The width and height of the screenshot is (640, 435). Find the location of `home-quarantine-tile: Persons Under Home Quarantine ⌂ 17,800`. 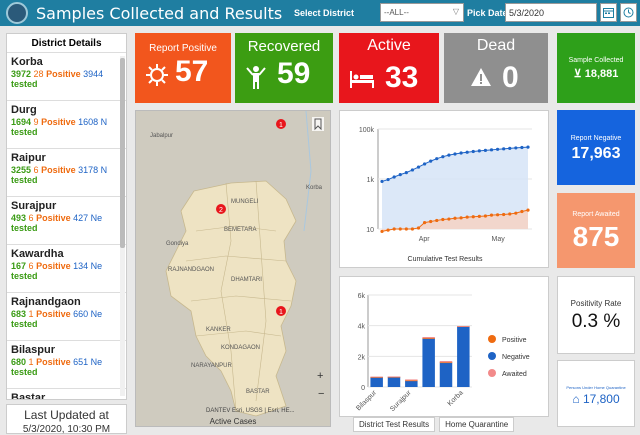

home-quarantine-tile: Persons Under Home Quarantine ⌂ 17,800 is located at coordinates (596, 393).